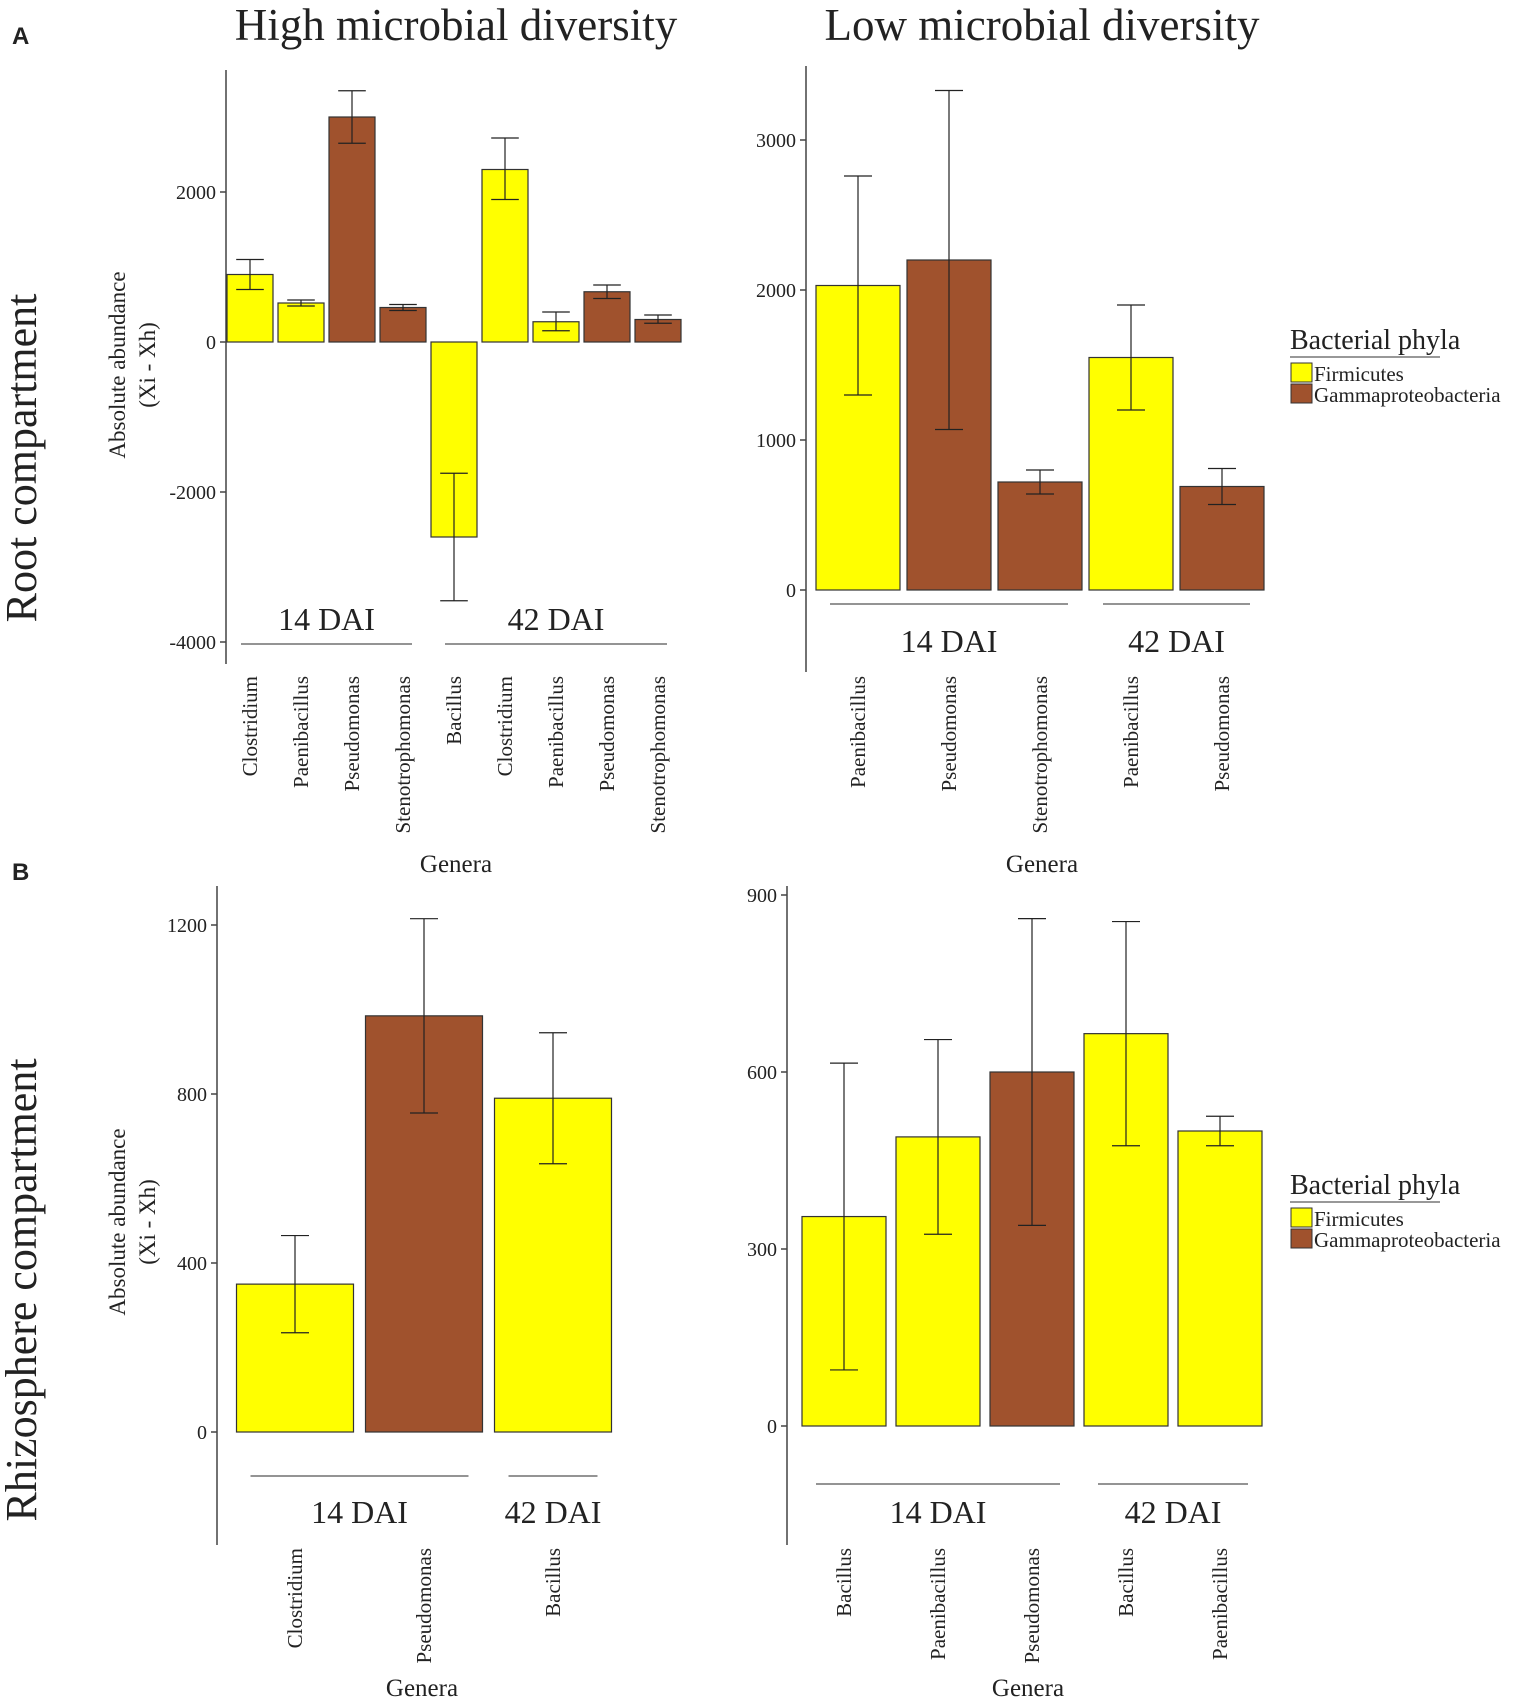 The width and height of the screenshot is (1535, 1702). I want to click on y-tick-label: 400, so click(192, 1264).